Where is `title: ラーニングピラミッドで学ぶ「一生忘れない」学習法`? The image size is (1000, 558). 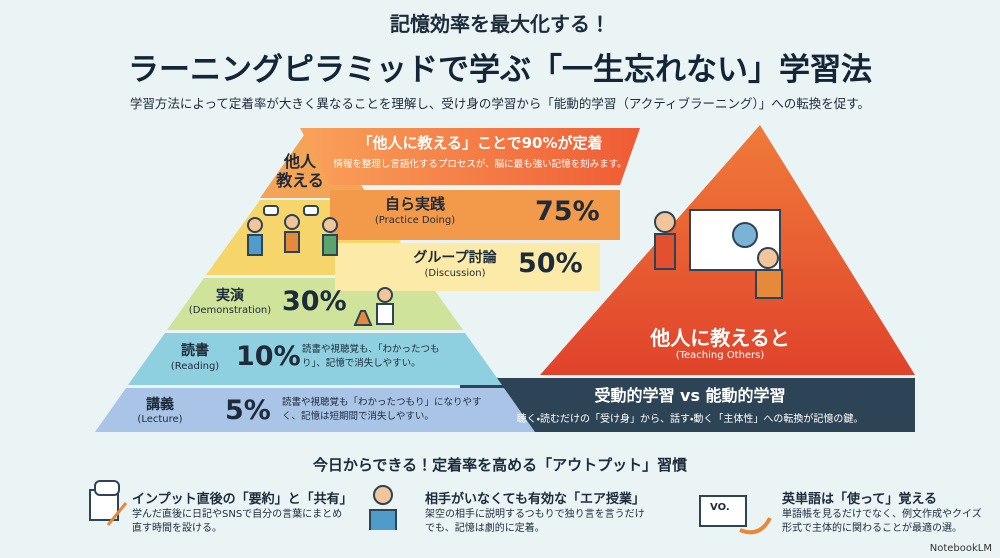 title: ラーニングピラミッドで学ぶ「一生忘れない」学習法 is located at coordinates (500, 70).